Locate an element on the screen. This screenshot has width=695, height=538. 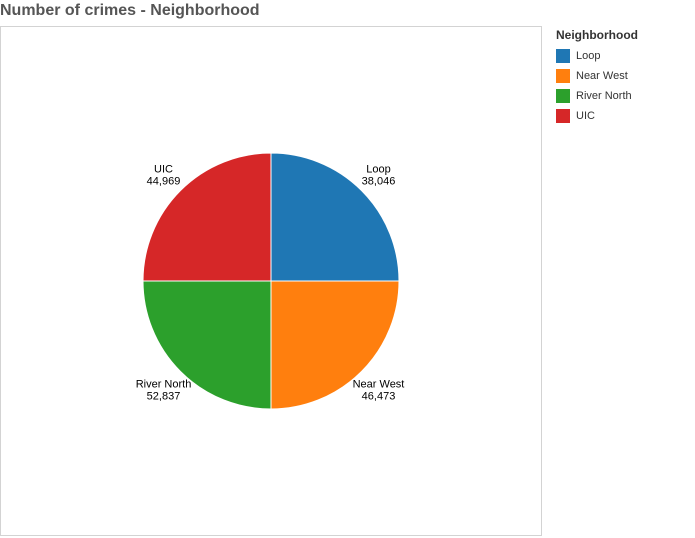
slice-value-label: 38,046 is located at coordinates (379, 182).